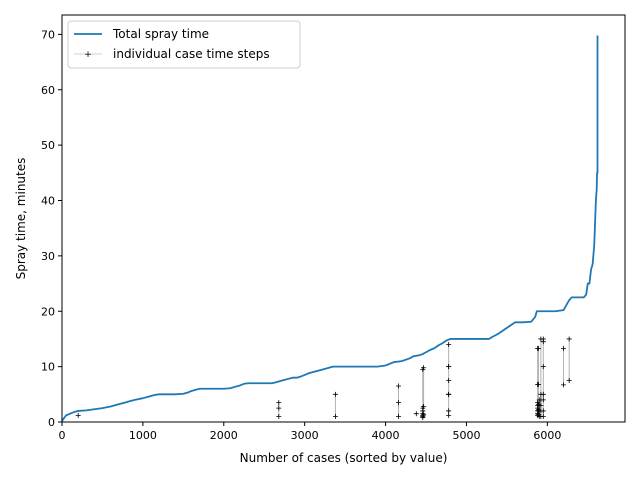  Describe the element at coordinates (191, 54) in the screenshot. I see `legend-label-individual: individual case time steps` at that location.